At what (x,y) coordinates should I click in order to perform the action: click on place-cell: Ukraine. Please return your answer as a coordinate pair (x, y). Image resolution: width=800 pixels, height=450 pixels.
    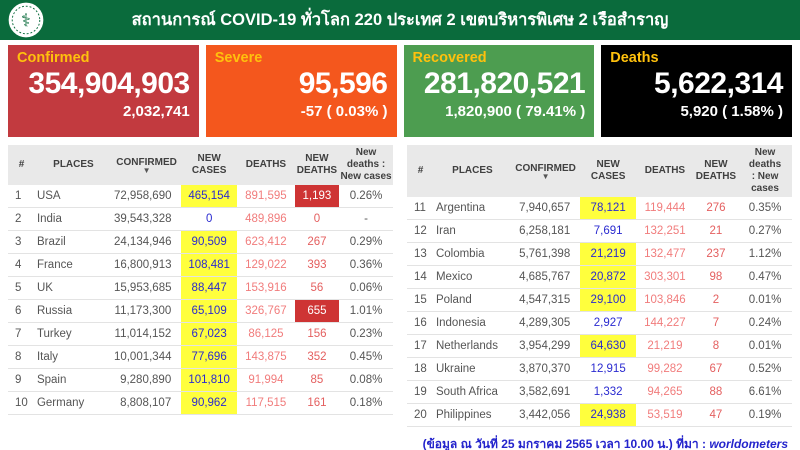
    Looking at the image, I should click on (472, 369).